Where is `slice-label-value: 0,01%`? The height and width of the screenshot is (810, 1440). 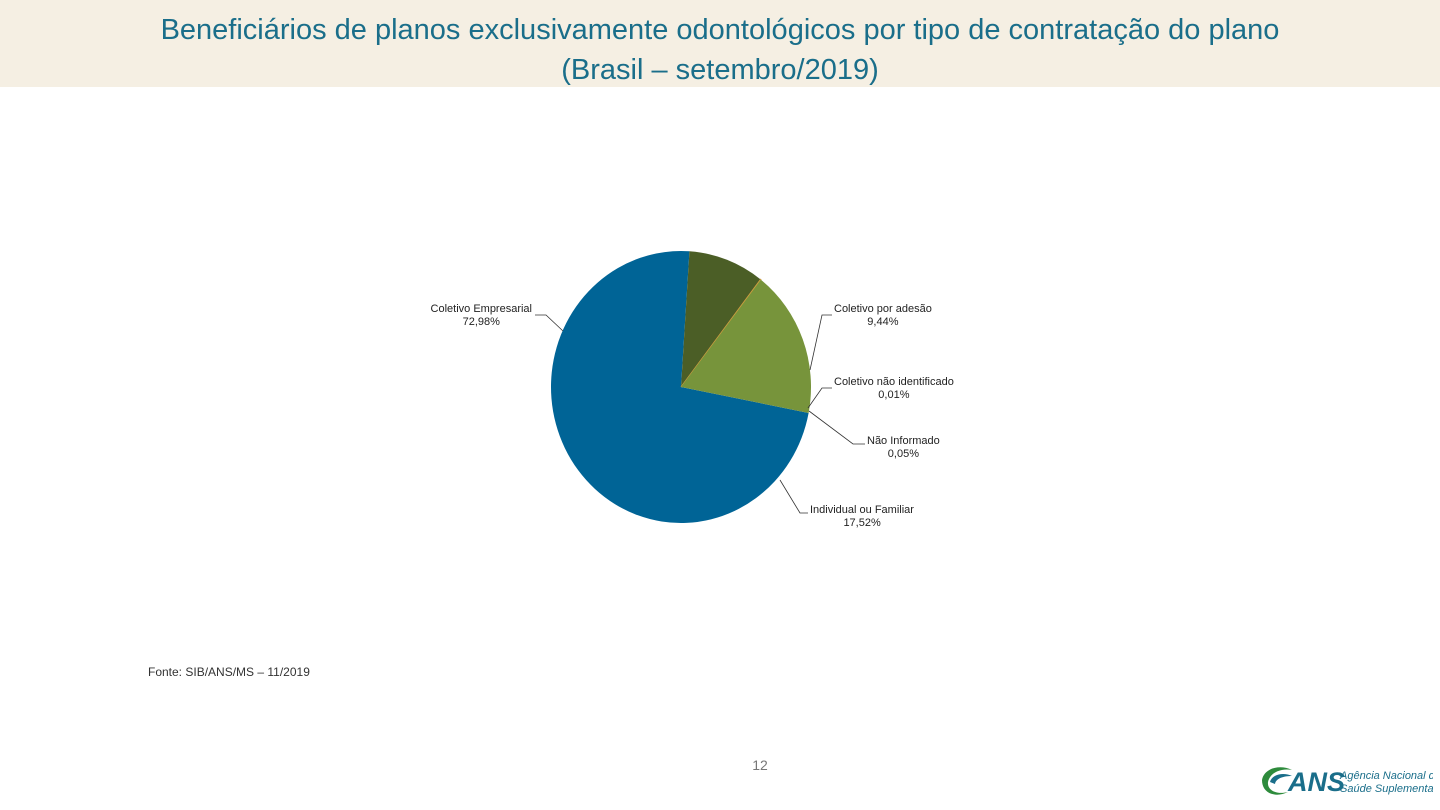 slice-label-value: 0,01% is located at coordinates (893, 395).